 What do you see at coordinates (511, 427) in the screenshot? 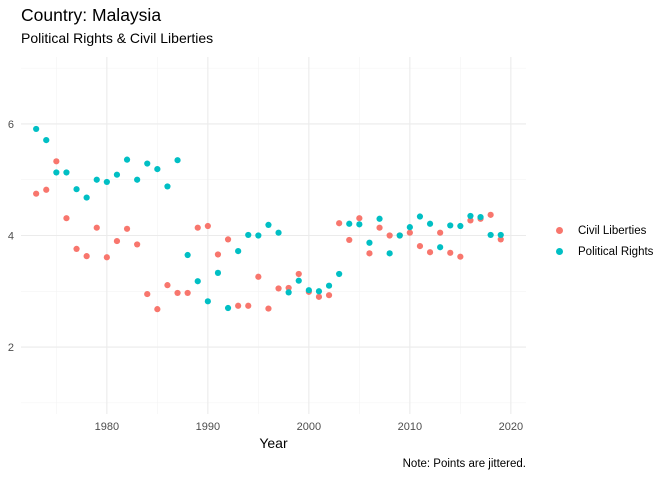
I see `x-tick-label: 2020` at bounding box center [511, 427].